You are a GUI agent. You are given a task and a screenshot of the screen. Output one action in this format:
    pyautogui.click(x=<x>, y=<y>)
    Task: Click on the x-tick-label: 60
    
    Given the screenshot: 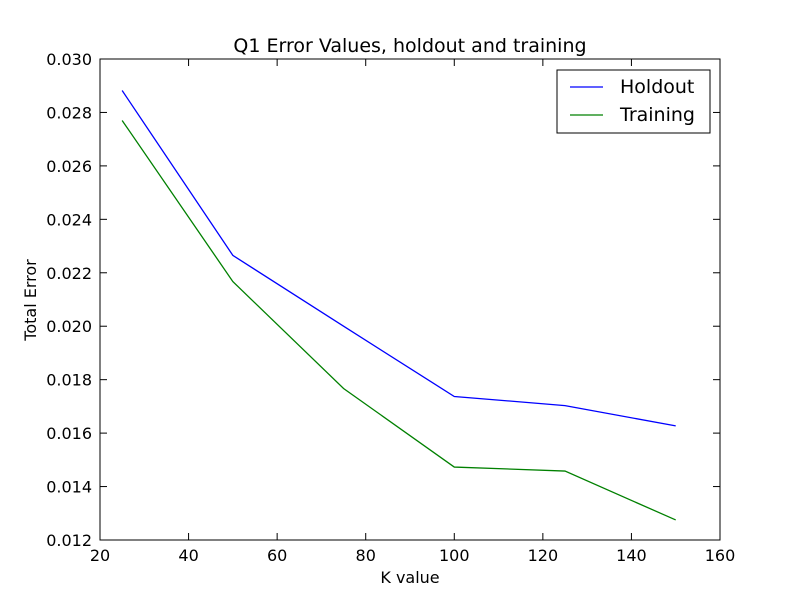 What is the action you would take?
    pyautogui.click(x=277, y=555)
    